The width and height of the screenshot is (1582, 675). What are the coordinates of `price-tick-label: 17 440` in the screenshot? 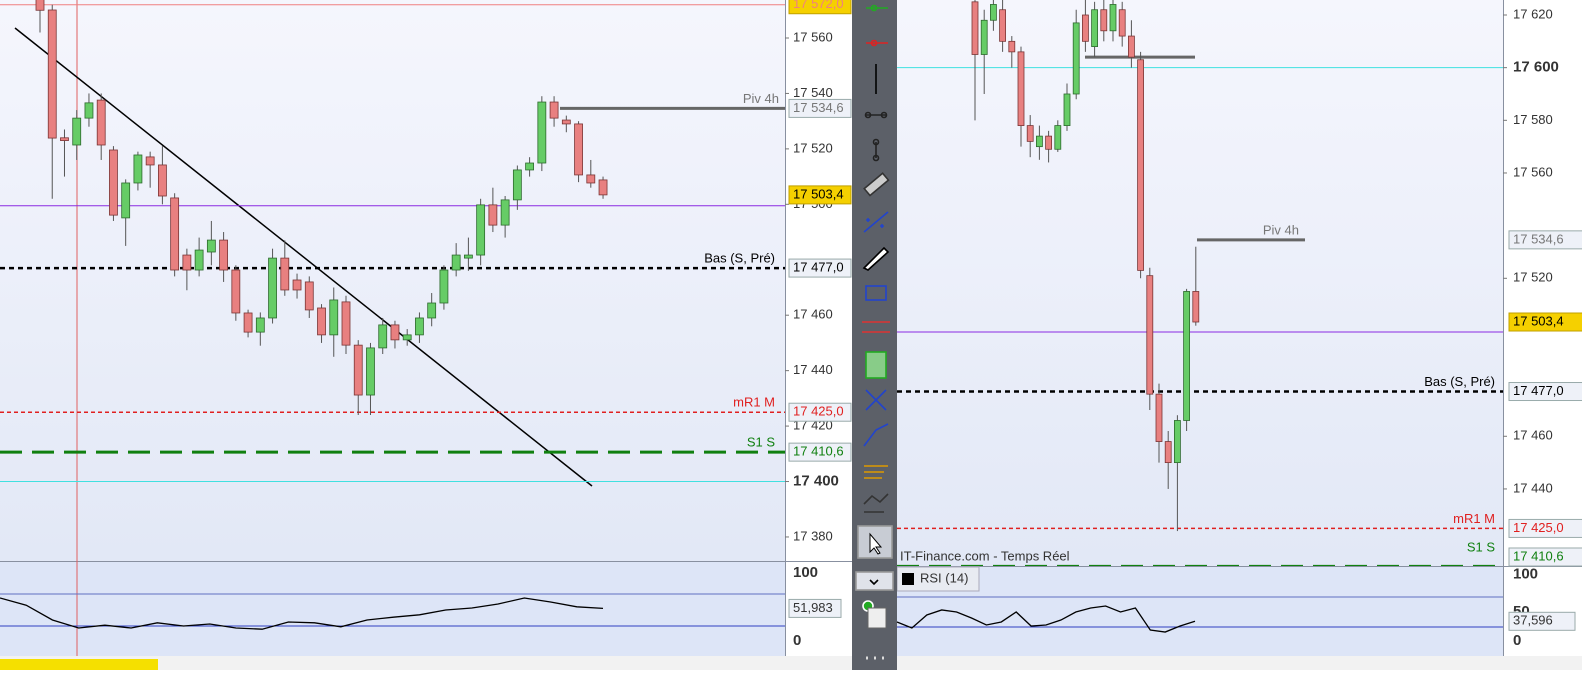 It's located at (813, 369).